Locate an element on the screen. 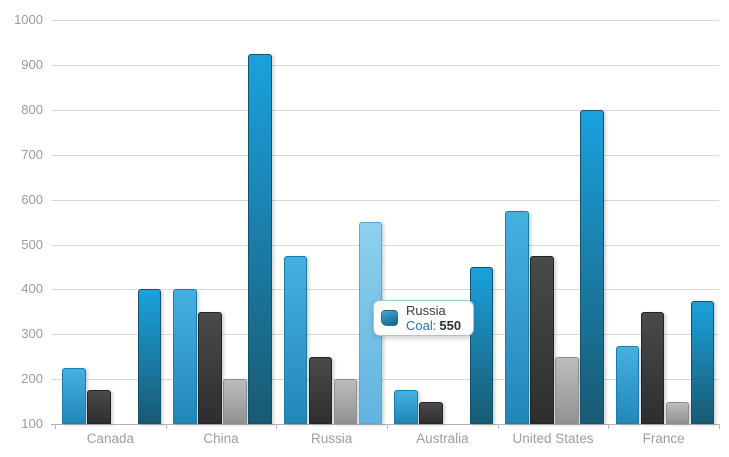 The image size is (729, 457). y-axis-label-800: 800 is located at coordinates (32, 109).